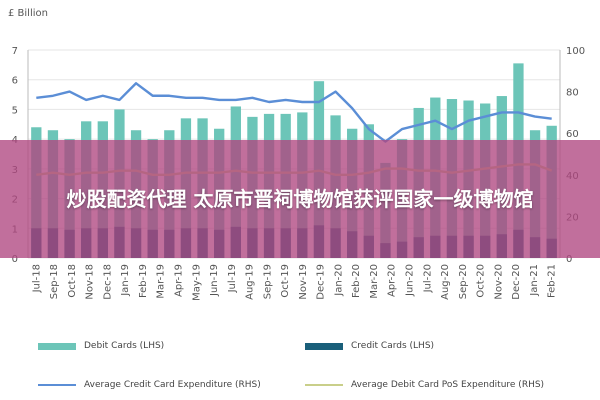 Image resolution: width=600 pixels, height=400 pixels. I want to click on legend-label: Debit Cards (LHS), so click(124, 346).